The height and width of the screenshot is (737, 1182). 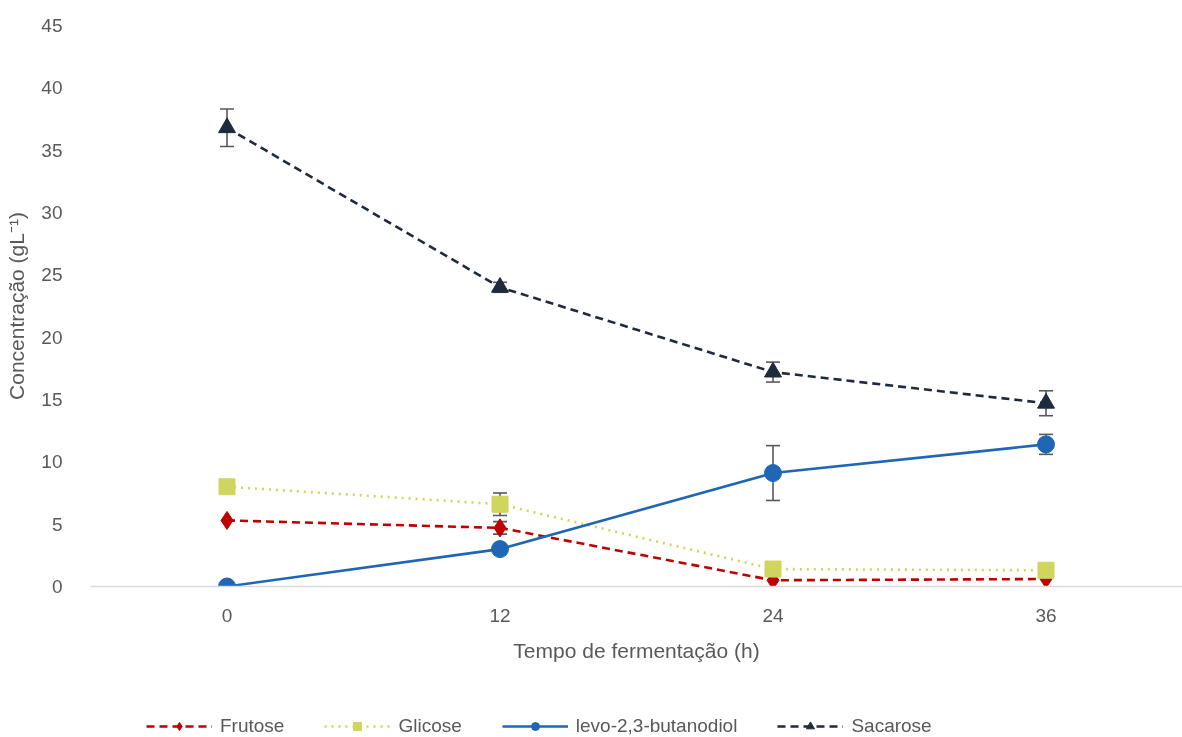 I want to click on legend-label: Frutose, so click(x=252, y=726).